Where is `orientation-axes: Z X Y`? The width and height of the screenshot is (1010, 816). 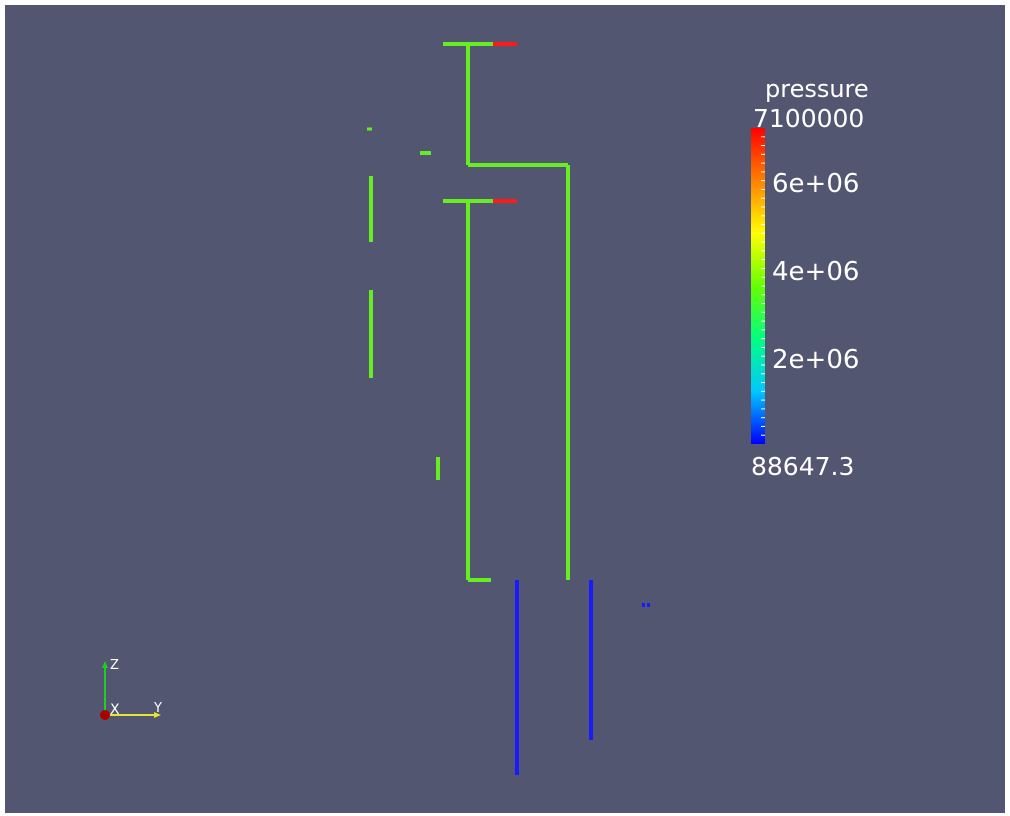
orientation-axes: Z X Y is located at coordinates (131, 689).